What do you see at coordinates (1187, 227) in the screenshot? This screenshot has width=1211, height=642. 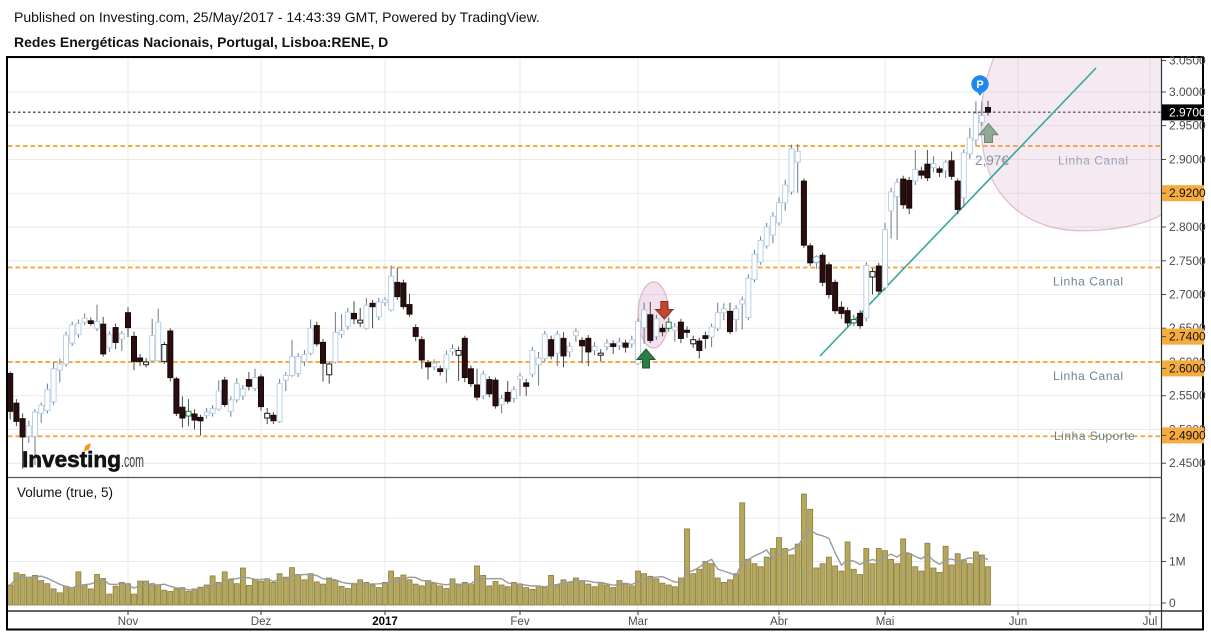 I see `svg-text: 2.8000` at bounding box center [1187, 227].